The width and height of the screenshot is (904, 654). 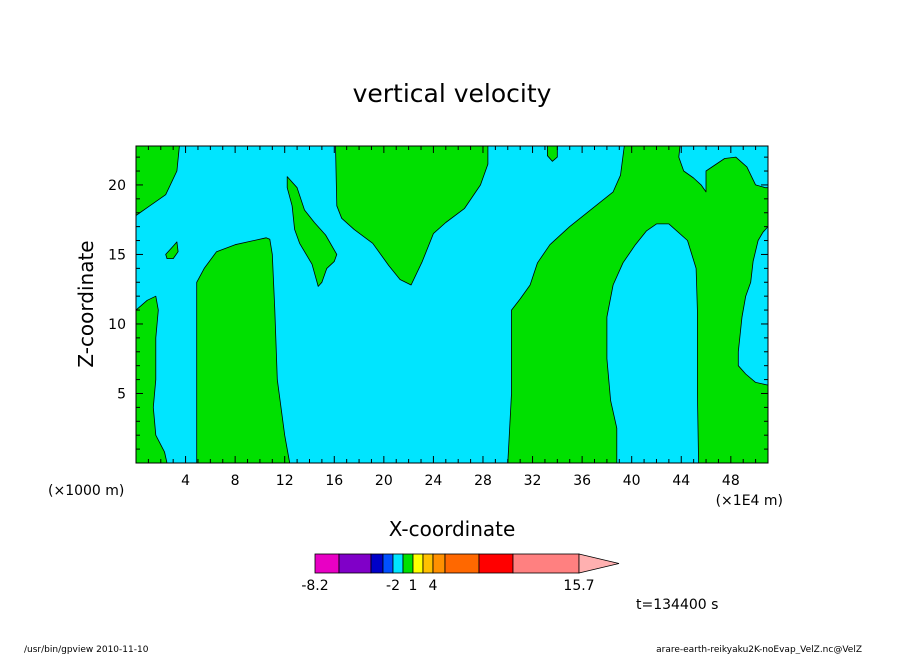 What do you see at coordinates (681, 481) in the screenshot?
I see `x-tick-label: 44` at bounding box center [681, 481].